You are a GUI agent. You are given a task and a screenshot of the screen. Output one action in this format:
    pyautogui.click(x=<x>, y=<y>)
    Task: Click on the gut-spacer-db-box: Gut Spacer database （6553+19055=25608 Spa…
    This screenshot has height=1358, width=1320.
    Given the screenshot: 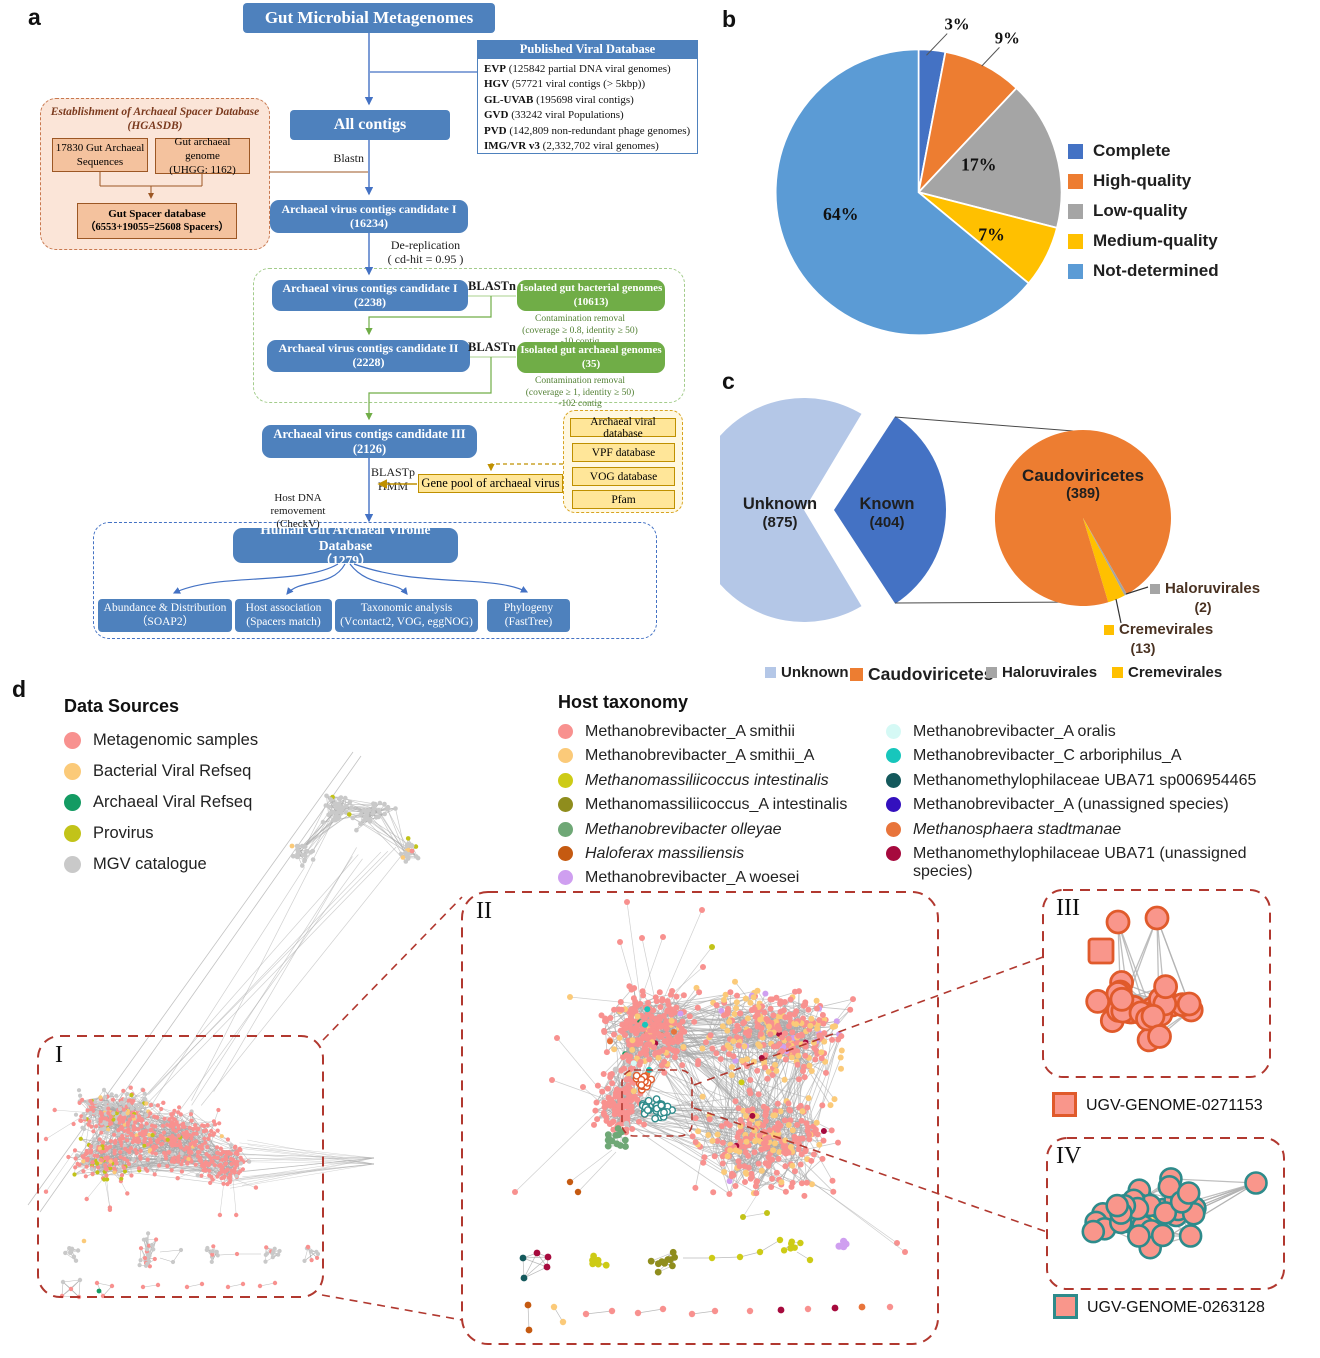 What is the action you would take?
    pyautogui.click(x=157, y=221)
    